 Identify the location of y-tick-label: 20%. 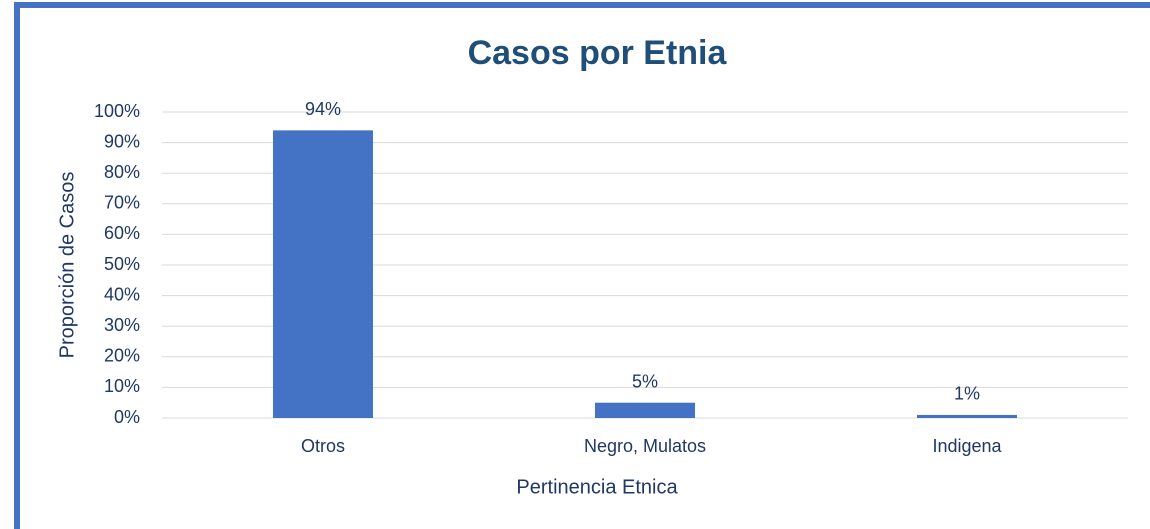
(122, 356).